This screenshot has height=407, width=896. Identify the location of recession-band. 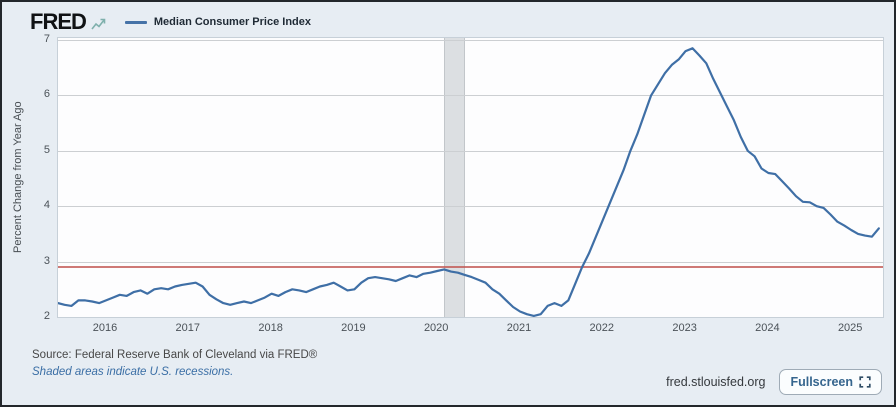
(454, 177).